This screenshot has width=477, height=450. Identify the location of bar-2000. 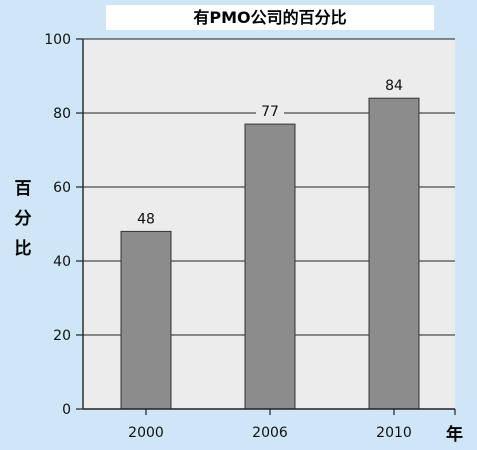
(146, 320).